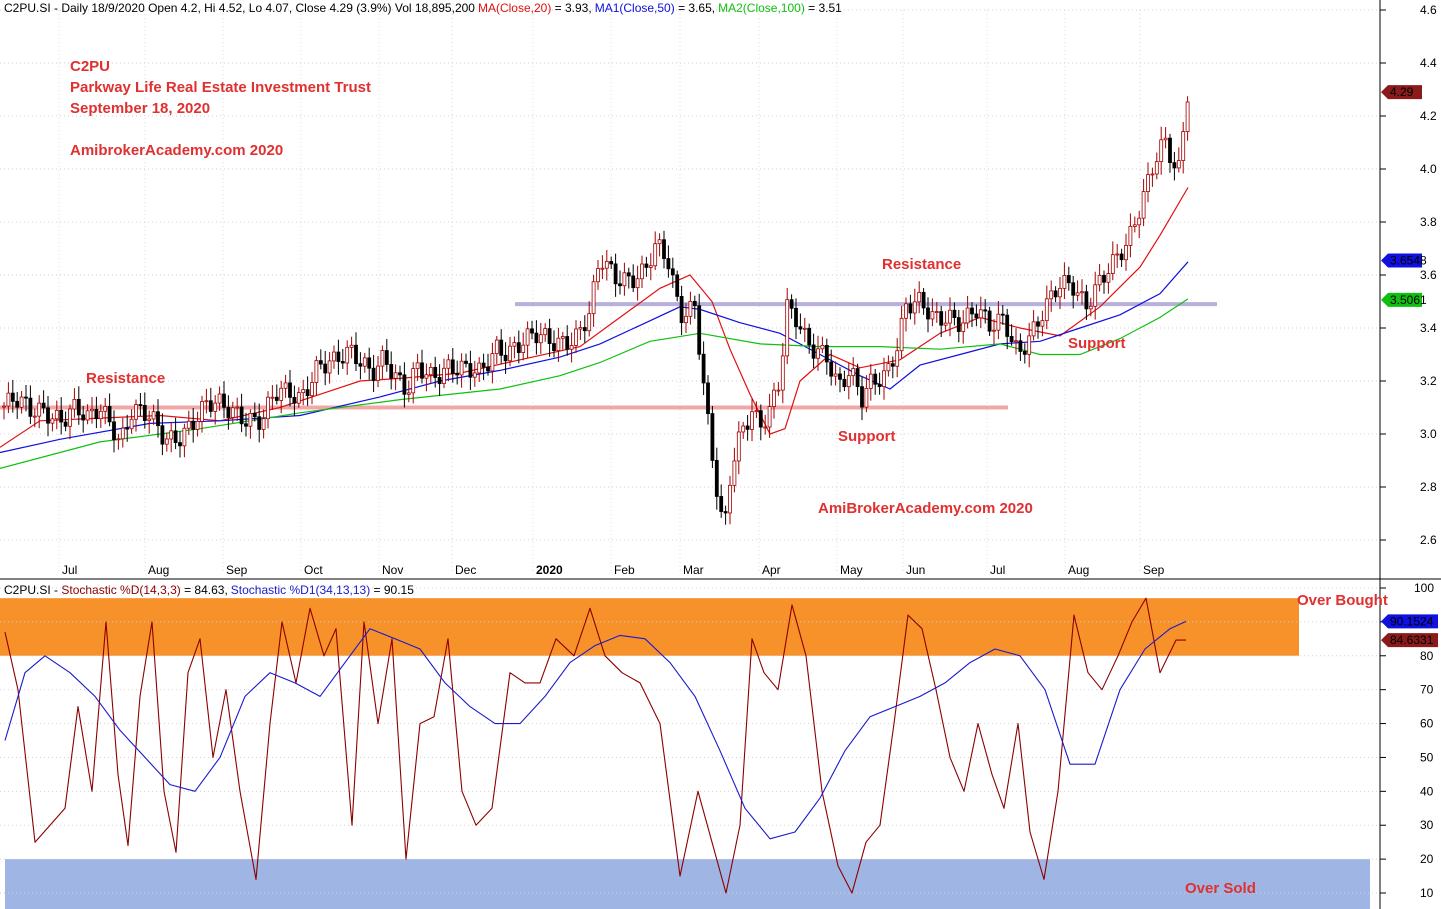 This screenshot has height=909, width=1441. I want to click on price-tick-label-9: 4.4, so click(1428, 63).